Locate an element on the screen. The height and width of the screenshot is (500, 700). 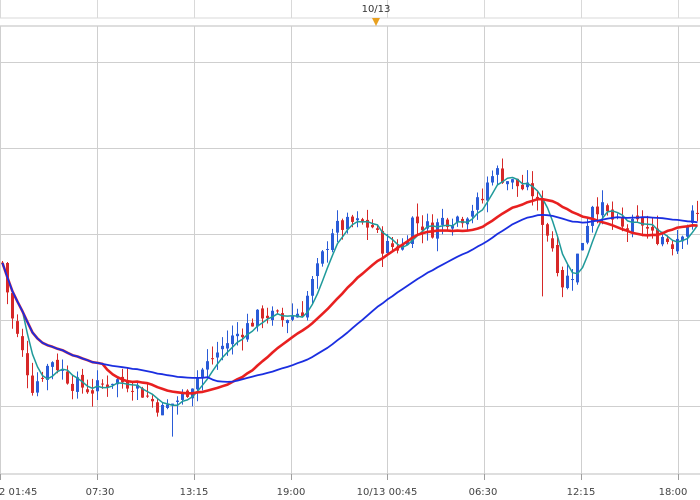
x-tick-label: 12:15 is located at coordinates (581, 492).